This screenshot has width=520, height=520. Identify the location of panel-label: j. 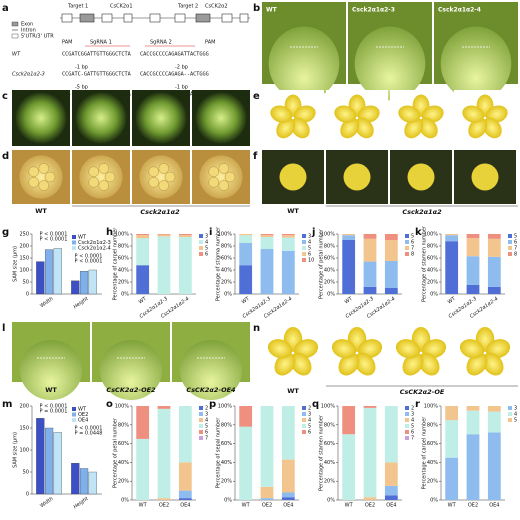
(313, 232).